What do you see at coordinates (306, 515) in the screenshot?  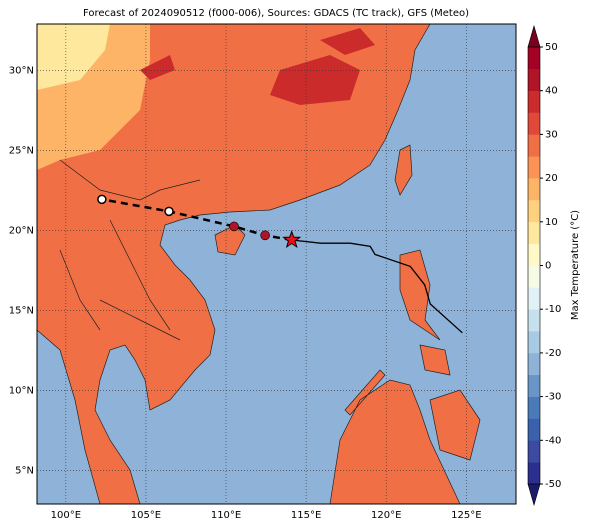 I see `x-tick-label: 115°E` at bounding box center [306, 515].